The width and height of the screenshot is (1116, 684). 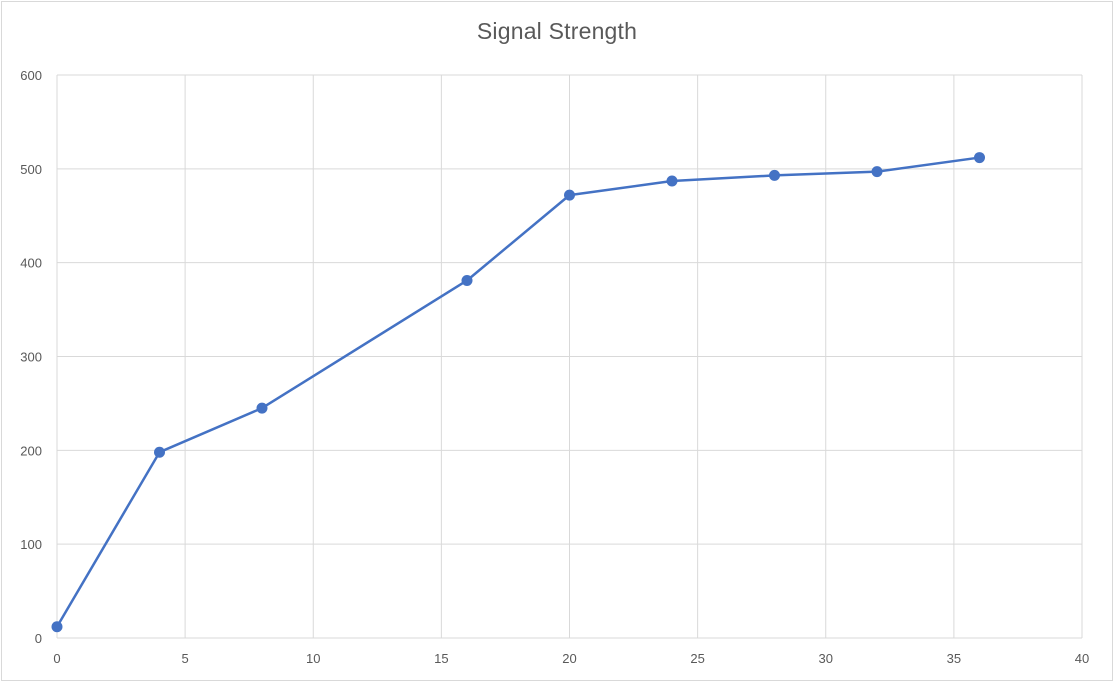 I want to click on y-tick-label-400: 400, so click(x=31, y=263).